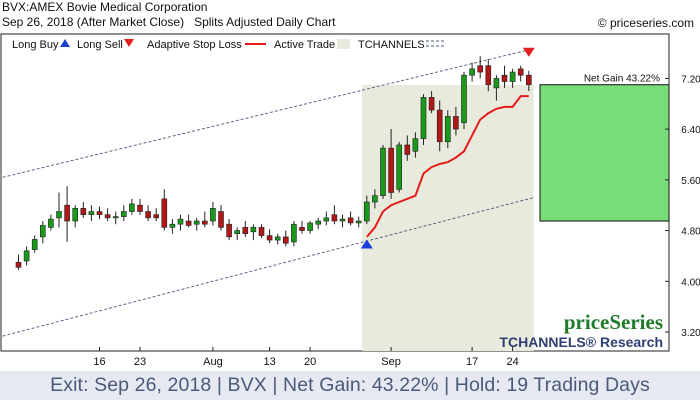 Image resolution: width=700 pixels, height=400 pixels. I want to click on net-gain-label: Net Gain 43.22%, so click(622, 79).